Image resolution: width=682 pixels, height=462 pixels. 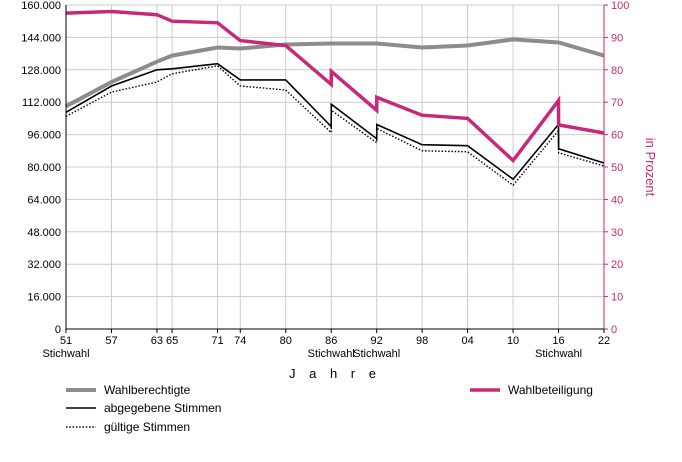 I want to click on y2-tick-label: 40, so click(x=617, y=200).